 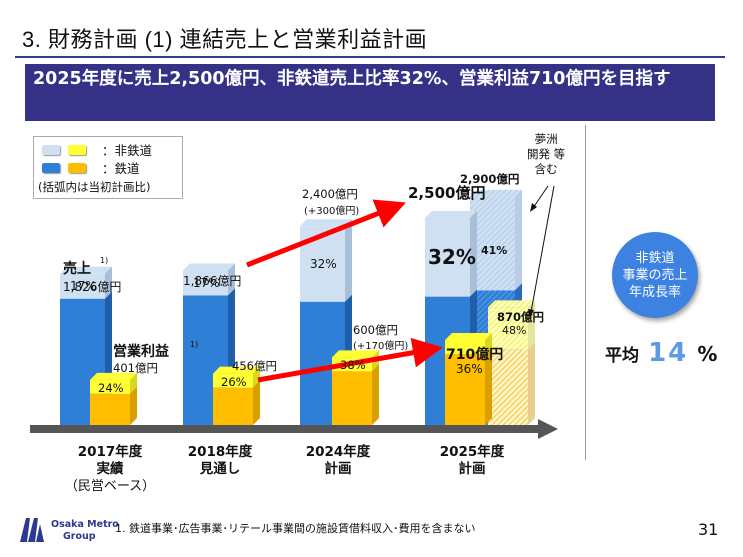 I want to click on label-sales-3: 2,500億円, so click(x=447, y=193).